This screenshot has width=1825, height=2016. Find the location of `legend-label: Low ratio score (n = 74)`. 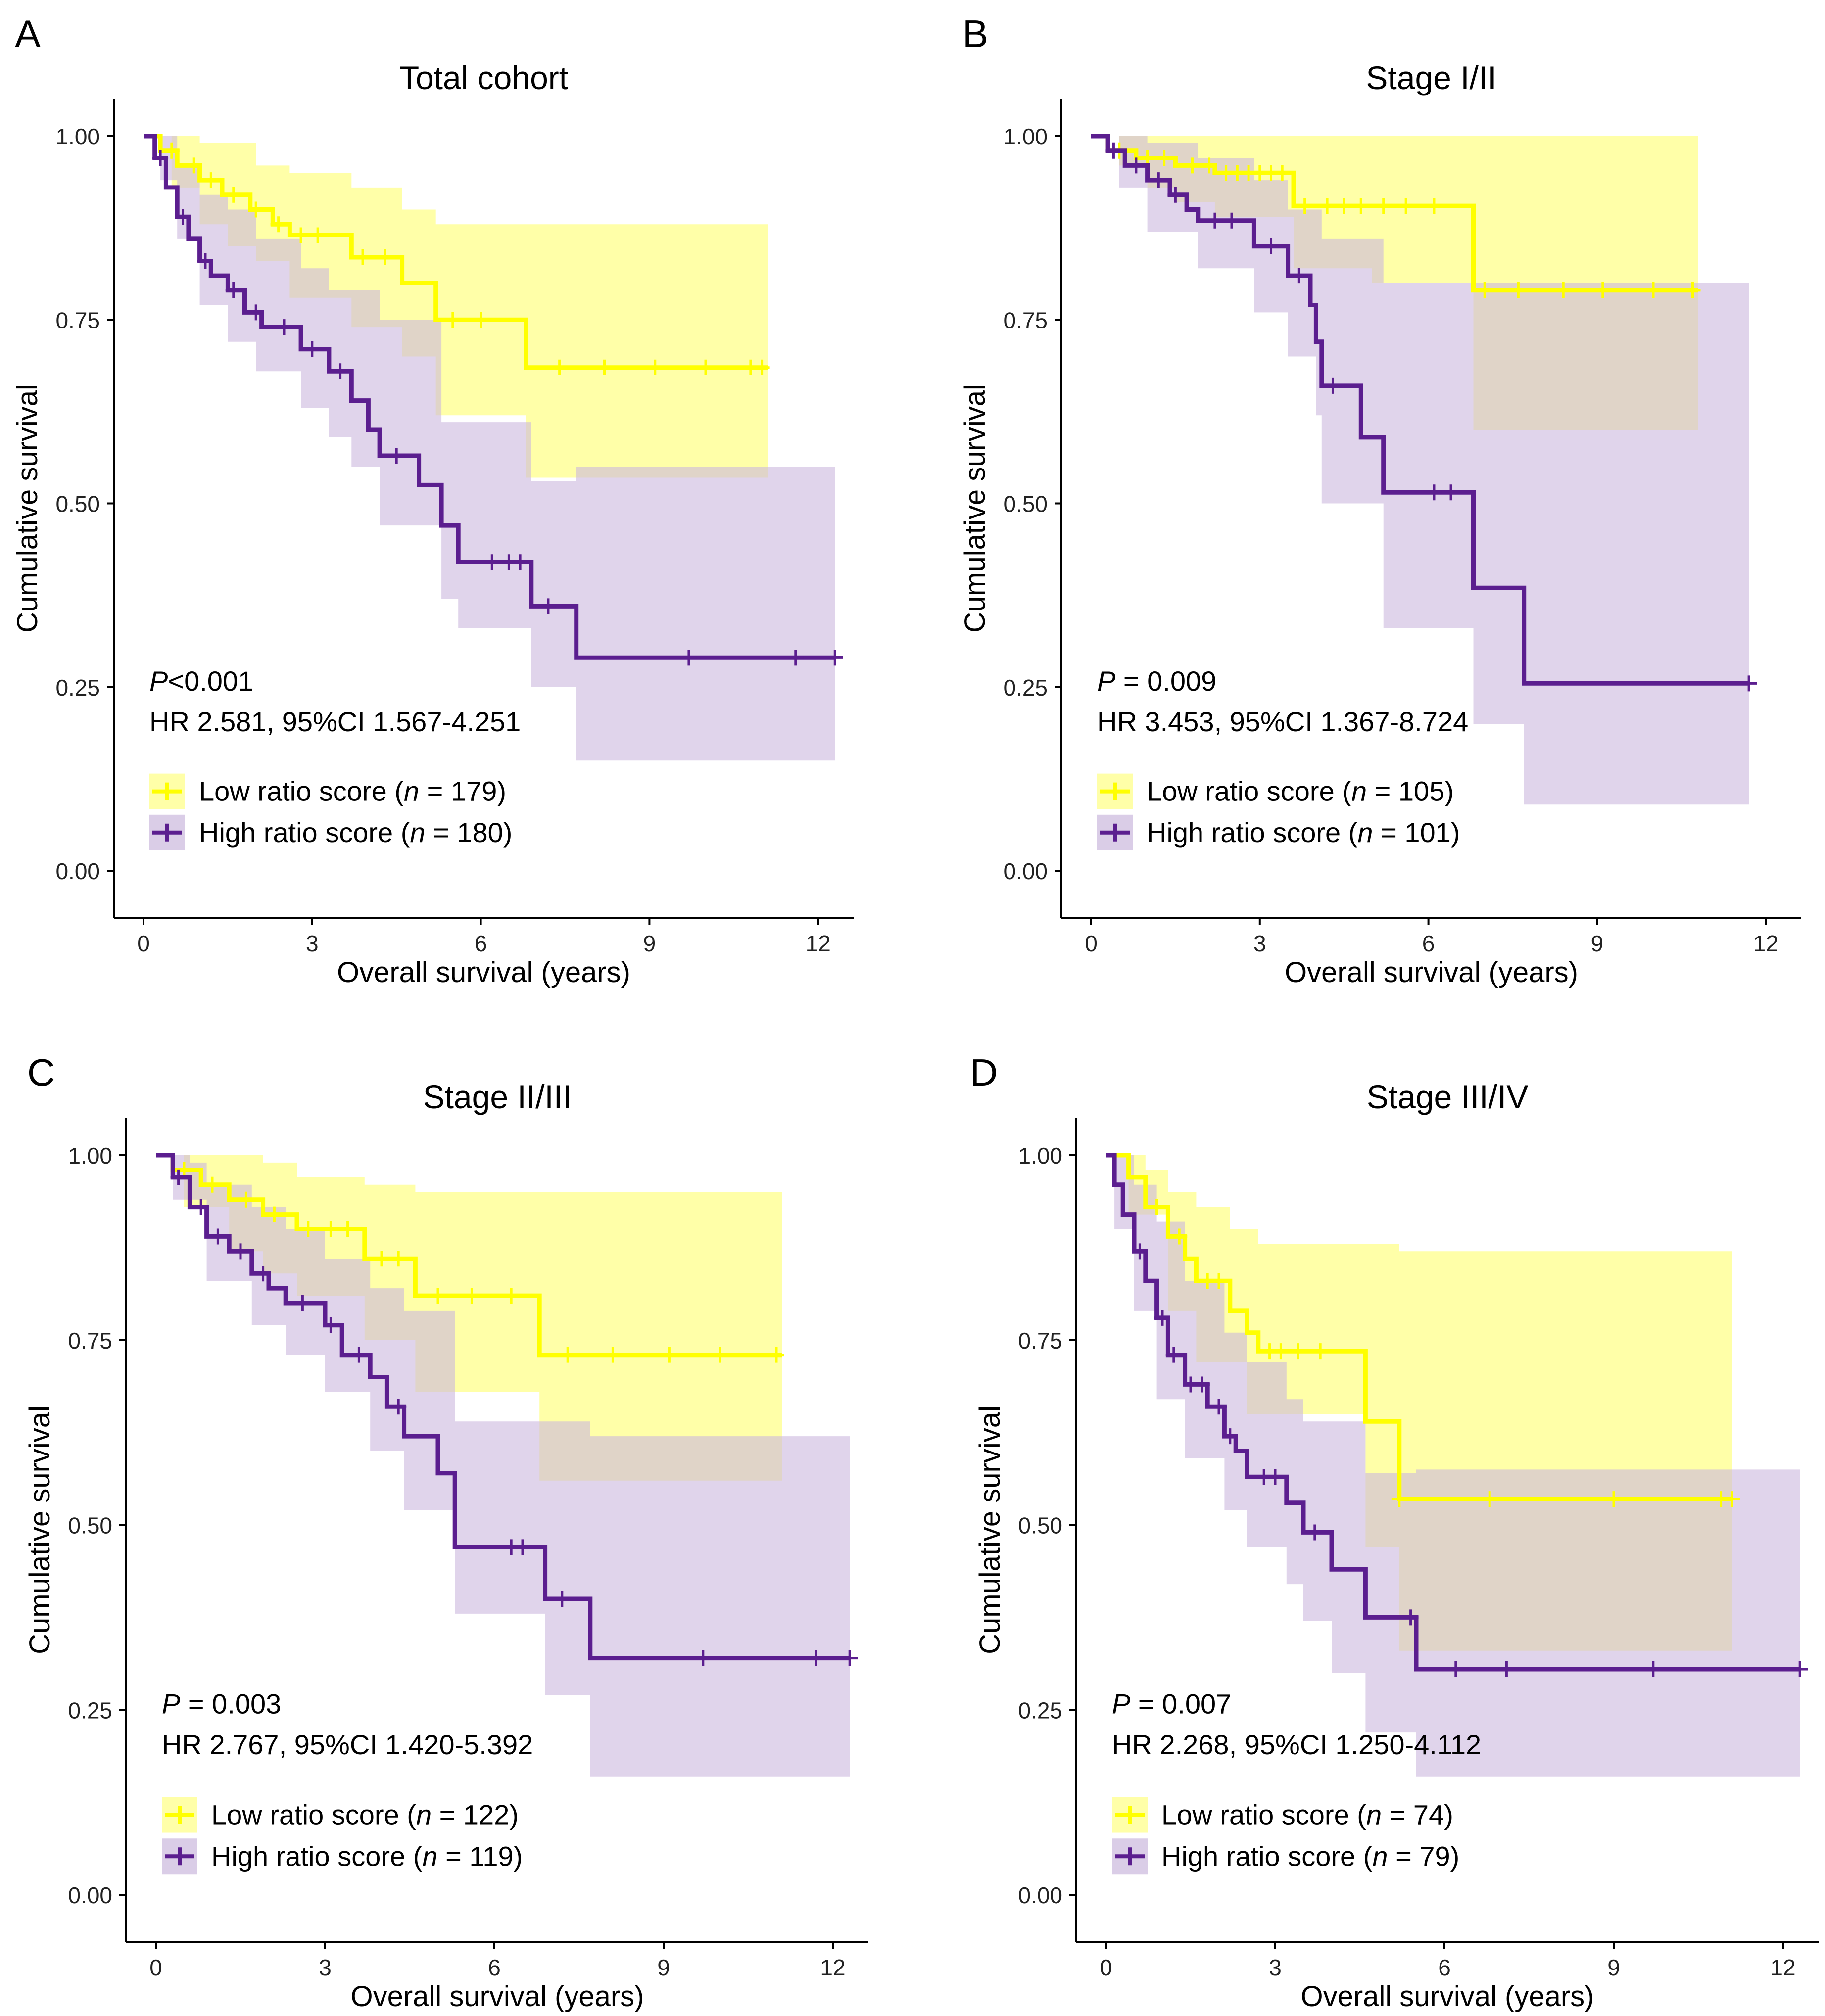

legend-label: Low ratio score (n = 74) is located at coordinates (1307, 1814).